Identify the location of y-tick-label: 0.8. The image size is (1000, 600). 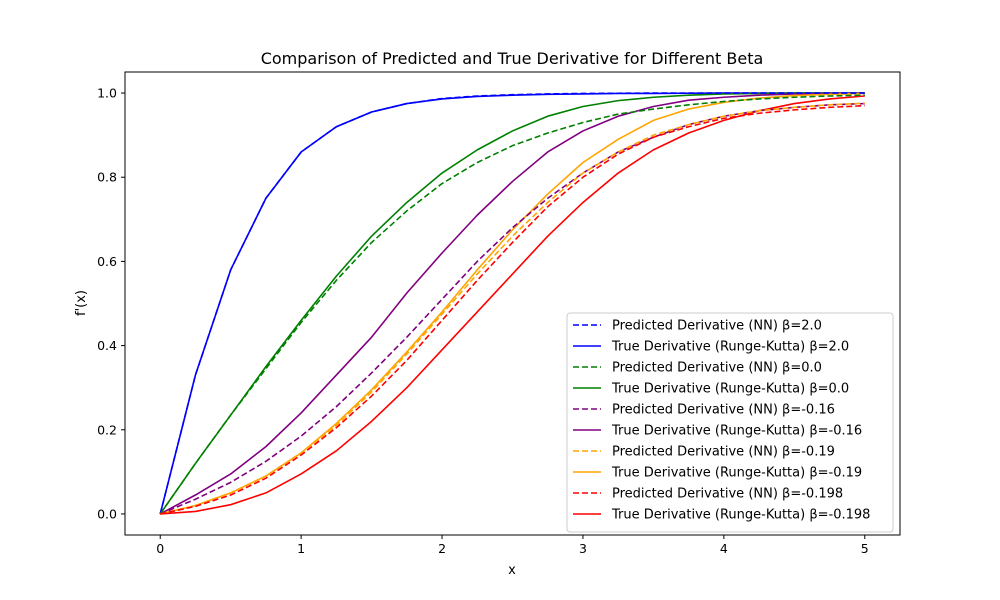
(107, 177).